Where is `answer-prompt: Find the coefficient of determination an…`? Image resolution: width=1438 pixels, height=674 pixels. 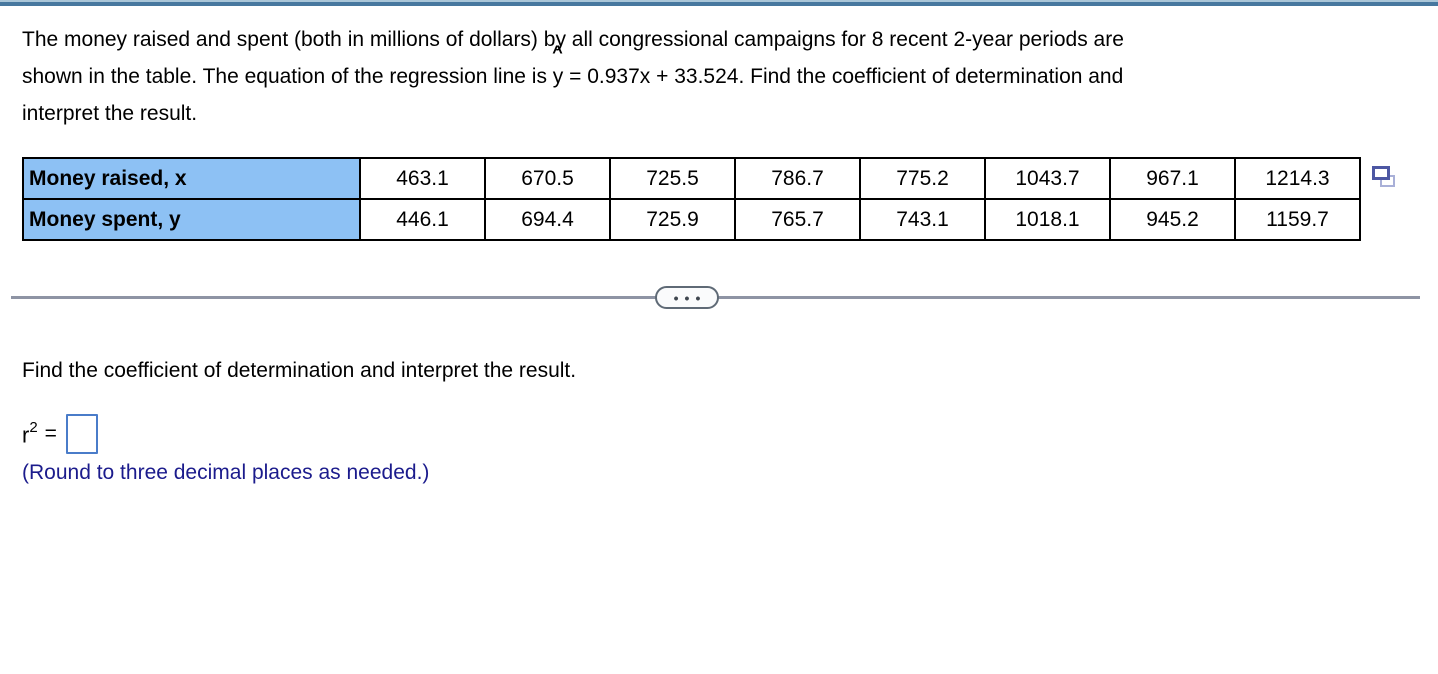
answer-prompt: Find the coefficient of determination an… is located at coordinates (299, 370).